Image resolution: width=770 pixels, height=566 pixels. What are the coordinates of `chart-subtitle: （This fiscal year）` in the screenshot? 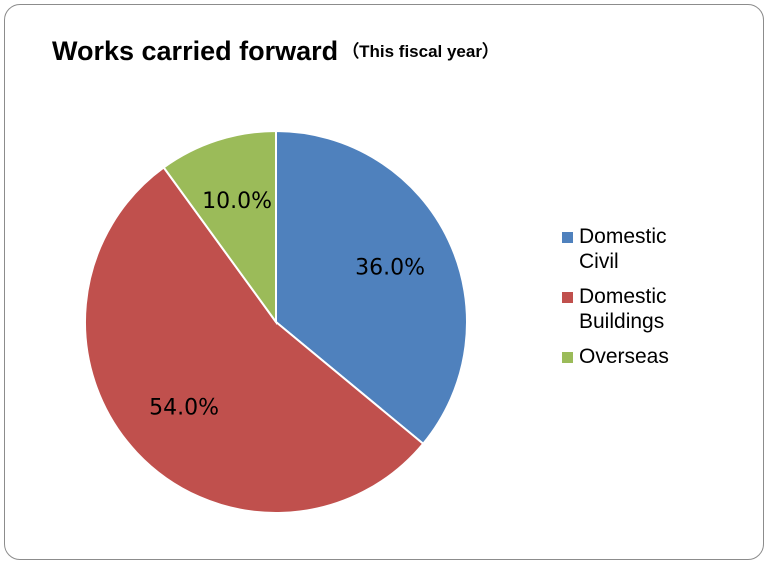 It's located at (420, 51).